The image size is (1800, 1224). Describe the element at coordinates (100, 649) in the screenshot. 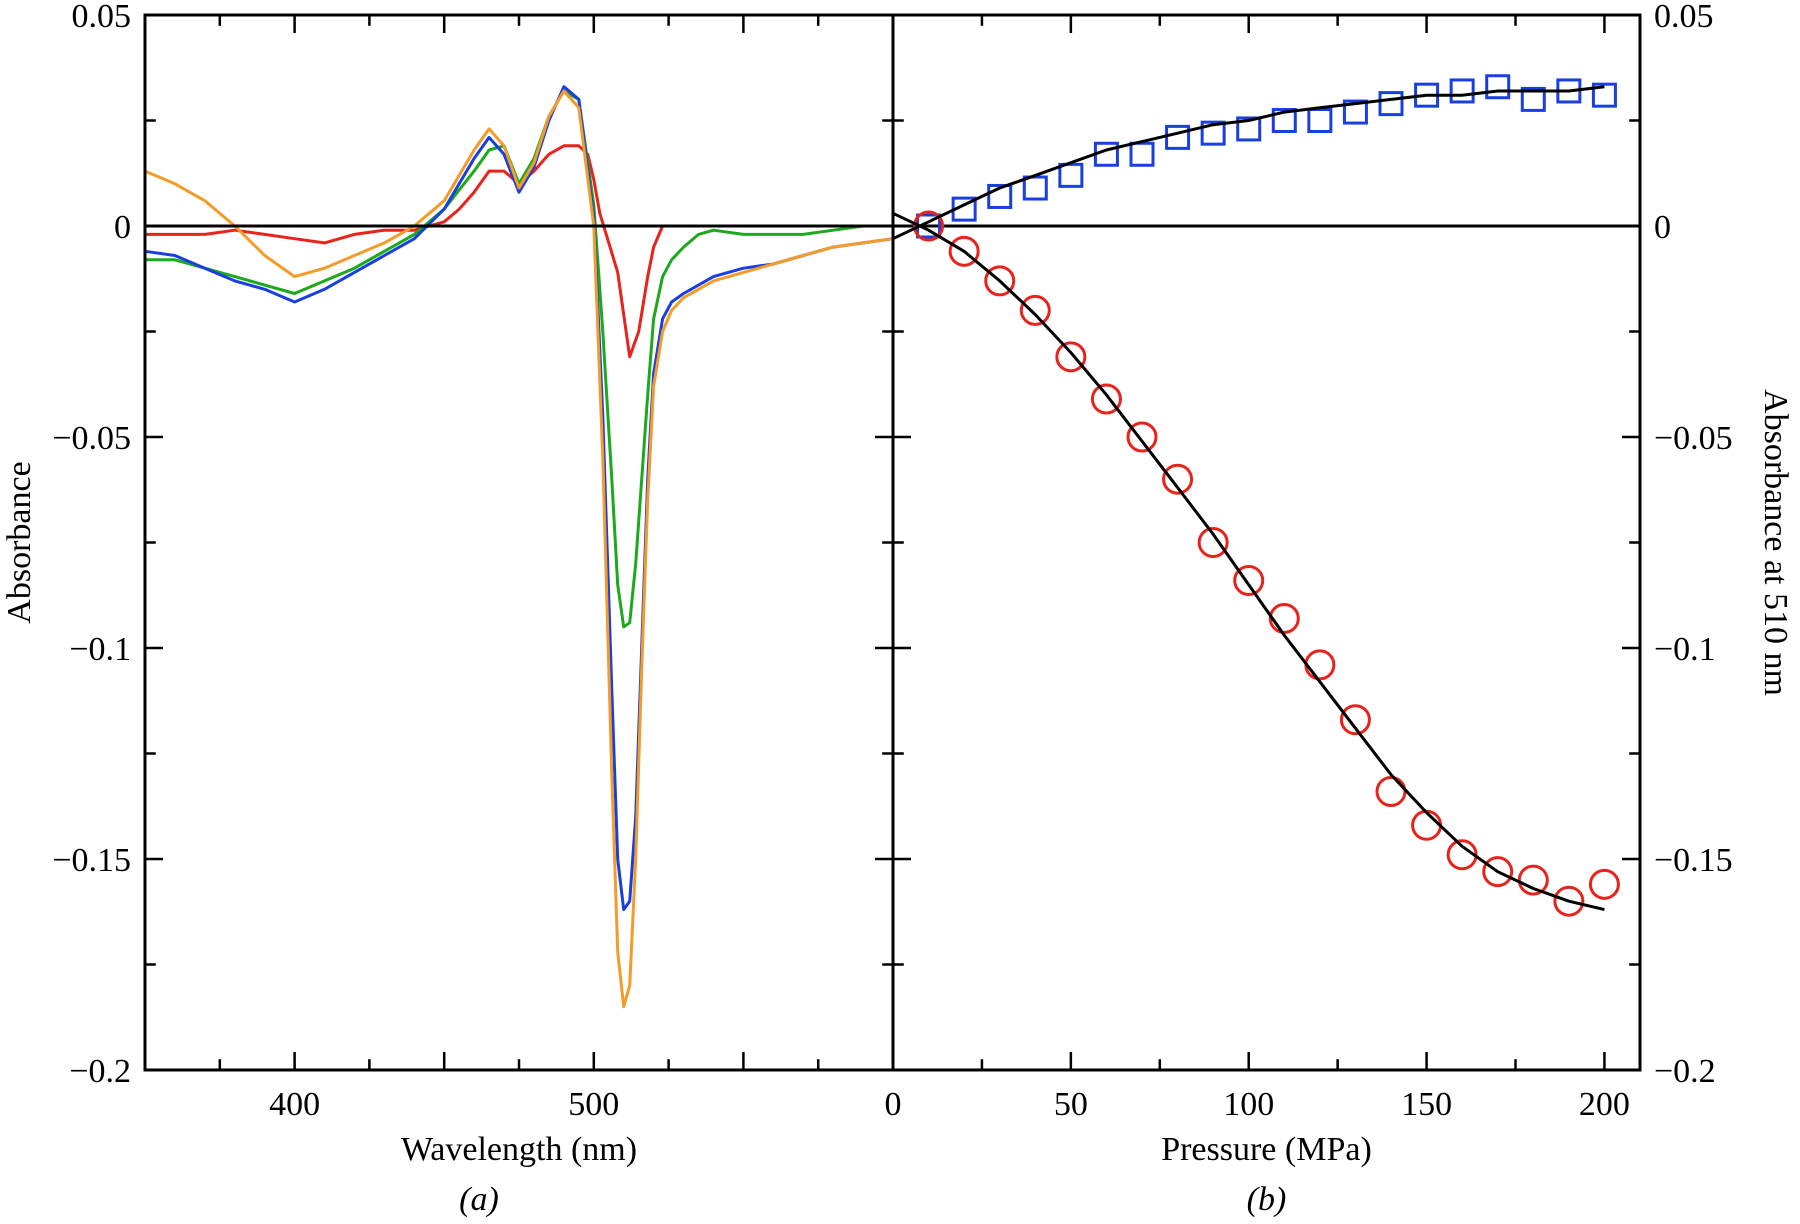

I see `panel-a-y-tick-label: −0.1` at that location.